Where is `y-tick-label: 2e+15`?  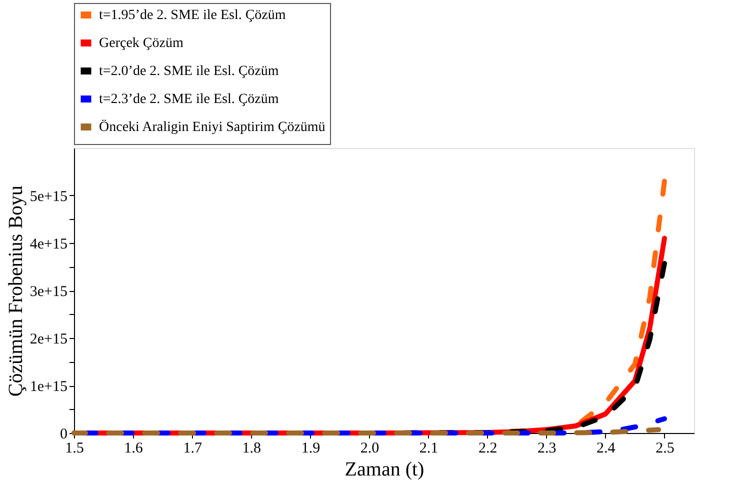 y-tick-label: 2e+15 is located at coordinates (49, 340).